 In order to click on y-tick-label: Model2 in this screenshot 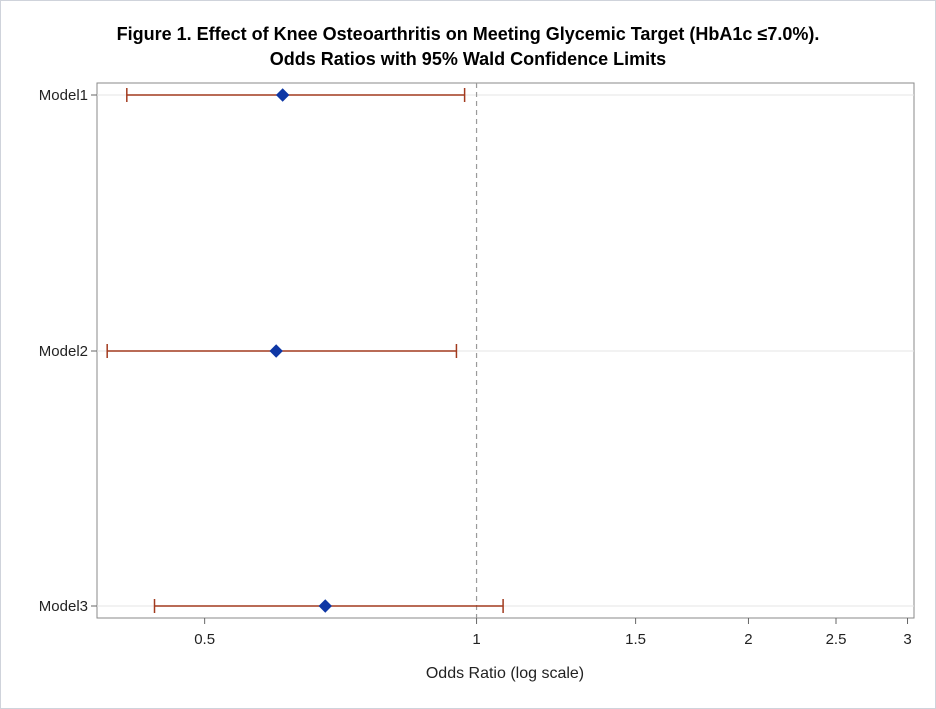, I will do `click(63, 351)`.